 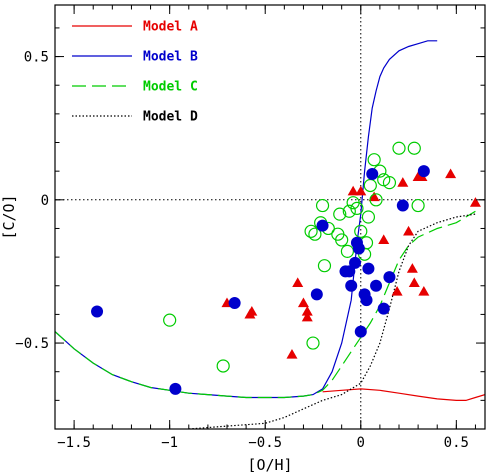 What do you see at coordinates (169, 443) in the screenshot?
I see `x-tick-label: −1` at bounding box center [169, 443].